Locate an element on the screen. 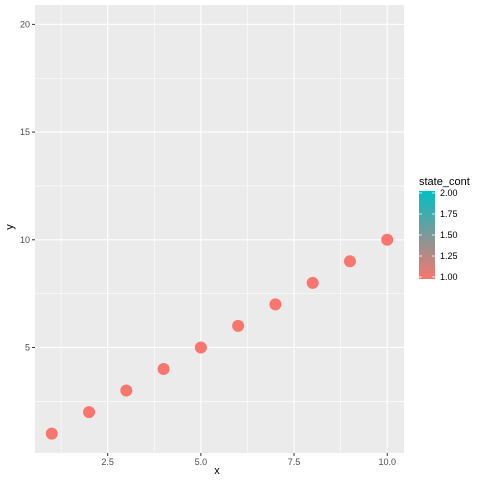 This screenshot has height=485, width=480. y-tick-label: 10 is located at coordinates (25, 240).